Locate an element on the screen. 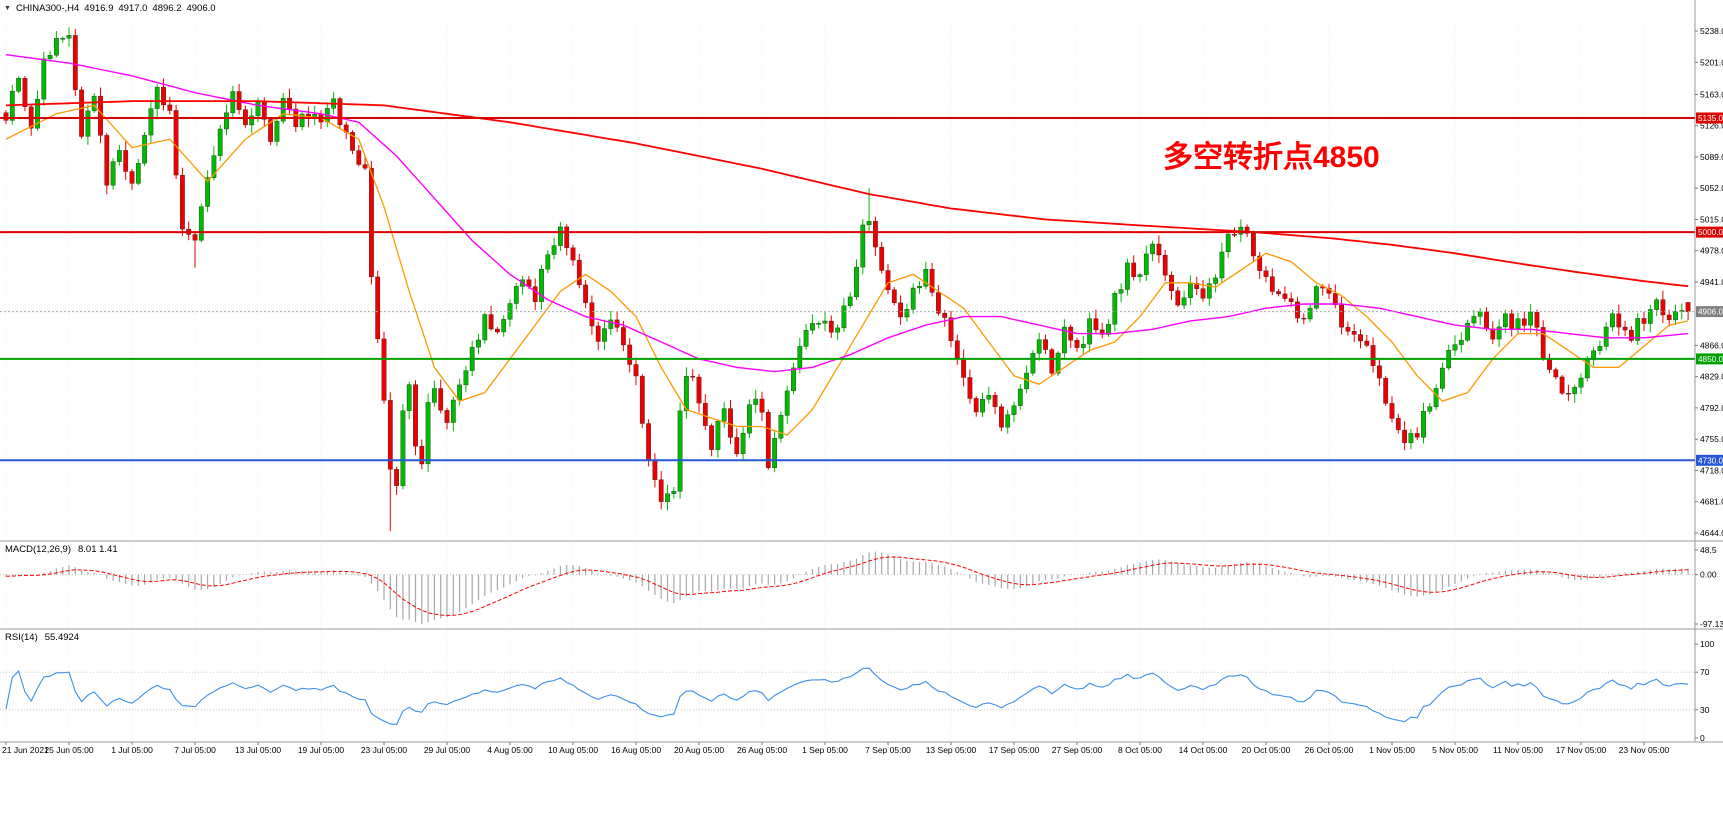 The height and width of the screenshot is (839, 1723). open-value: 4916.9 is located at coordinates (99, 8).